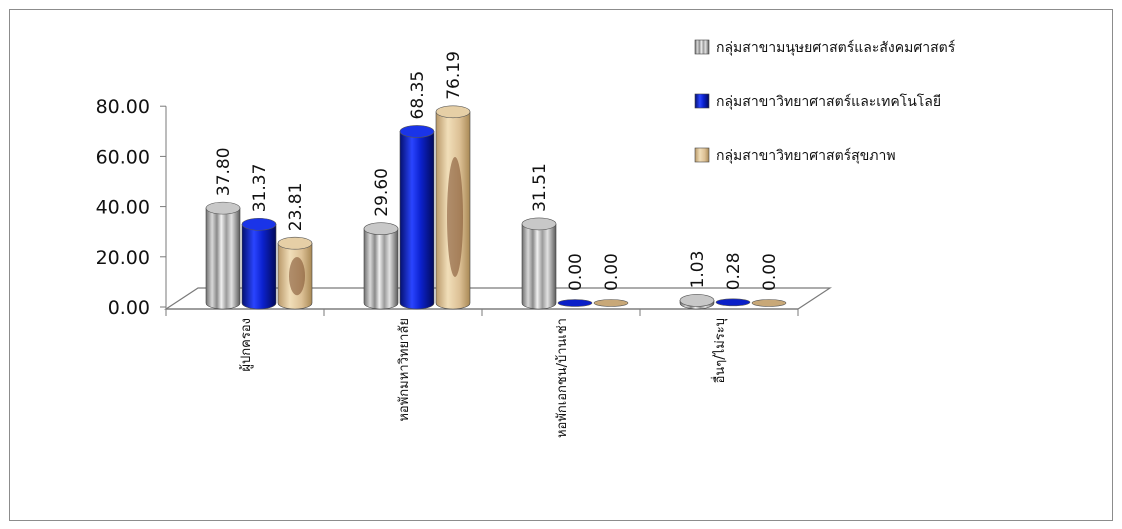  I want to click on data-label: 37.80, so click(224, 171).